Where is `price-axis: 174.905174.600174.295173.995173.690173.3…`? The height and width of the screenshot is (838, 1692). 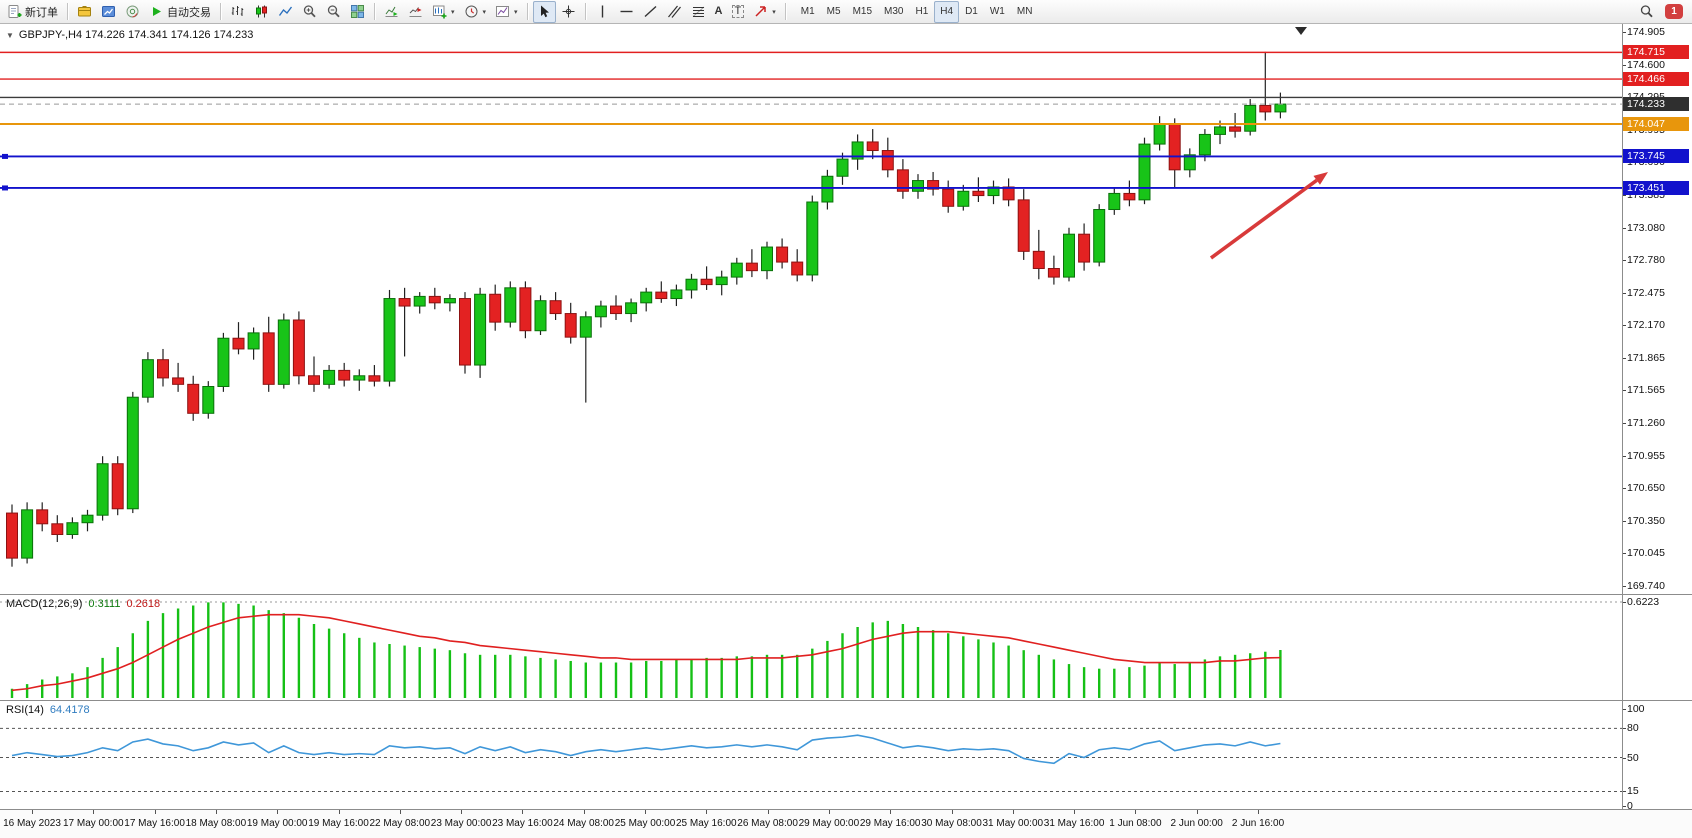
price-axis: 174.905174.600174.295173.995173.690173.3… is located at coordinates (1657, 418).